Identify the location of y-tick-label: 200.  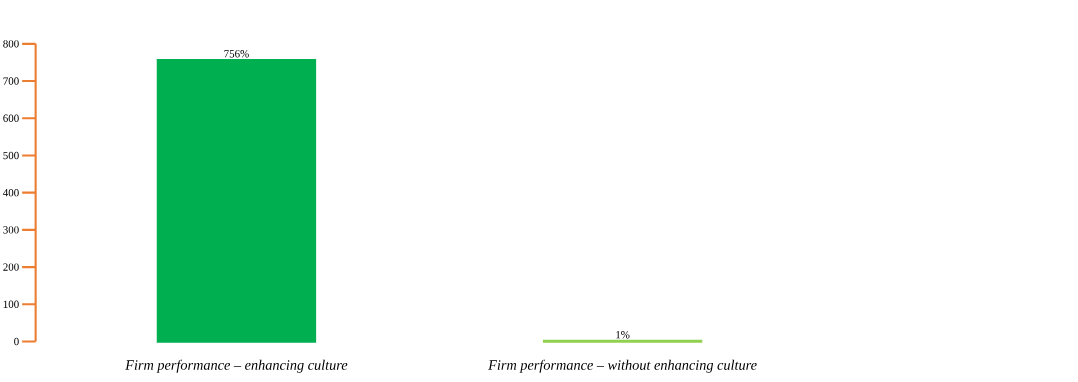
(11, 267).